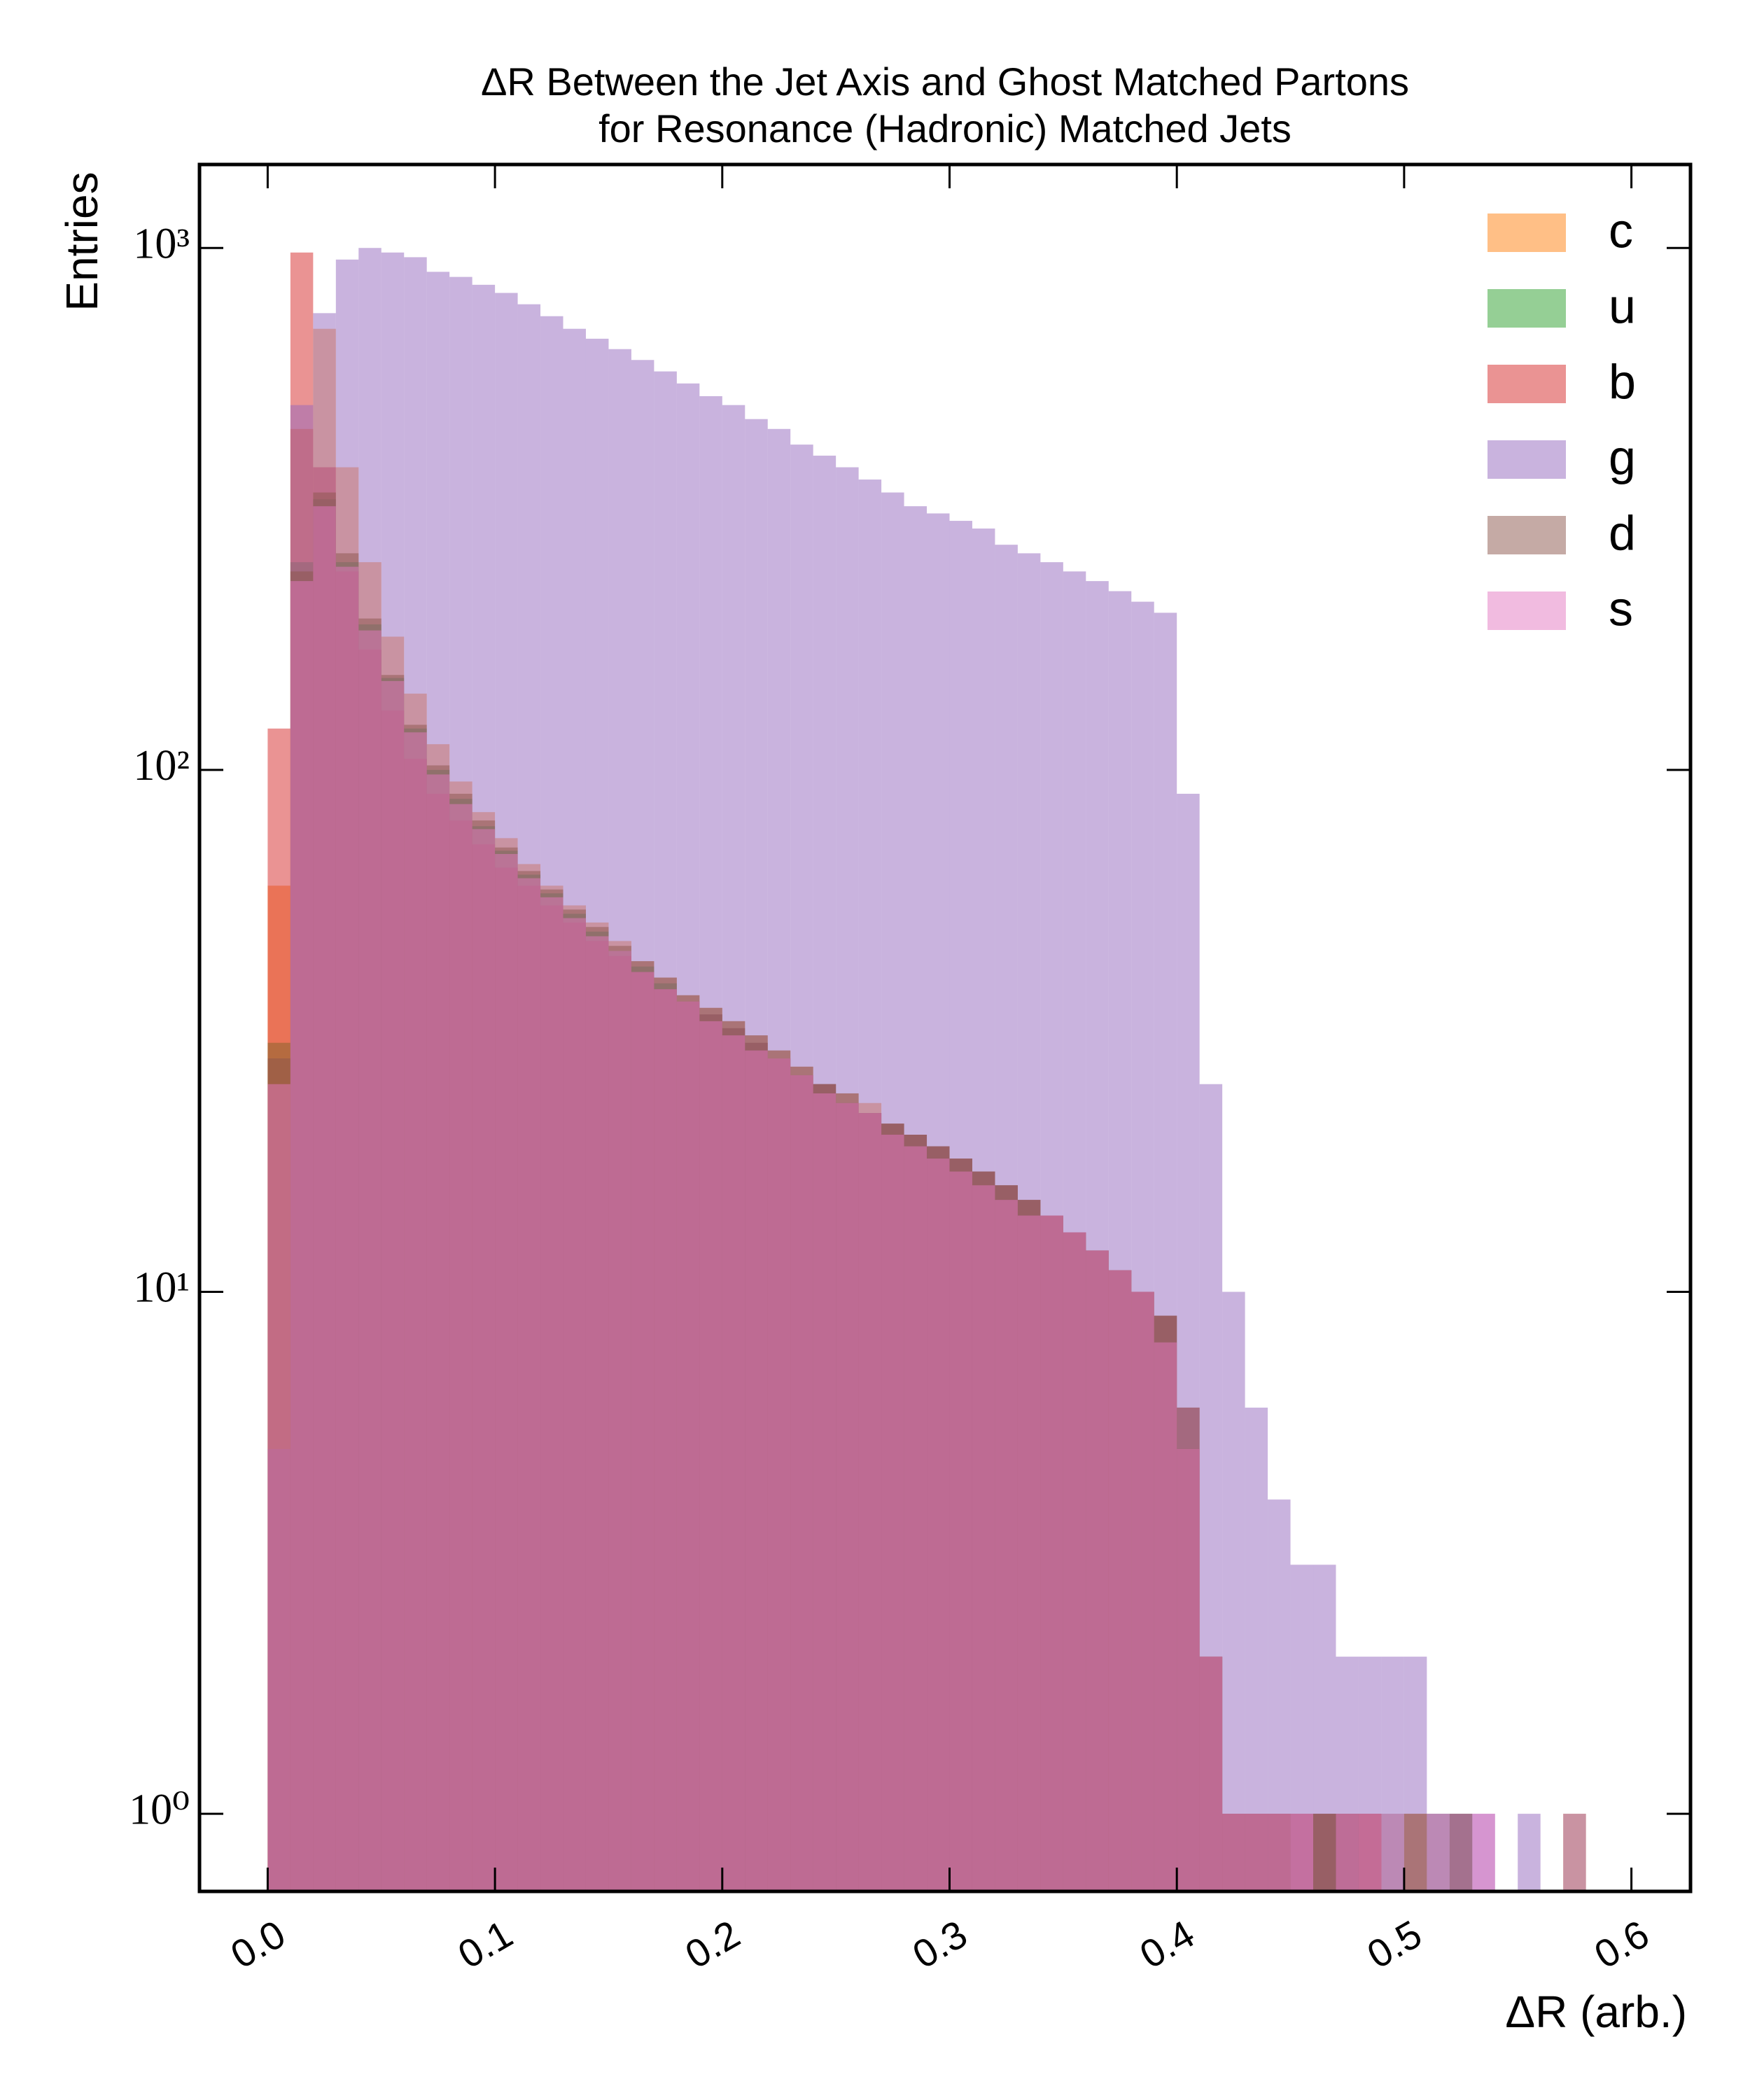 The height and width of the screenshot is (2100, 1750). Describe the element at coordinates (1621, 230) in the screenshot. I see `legend-label: c` at that location.